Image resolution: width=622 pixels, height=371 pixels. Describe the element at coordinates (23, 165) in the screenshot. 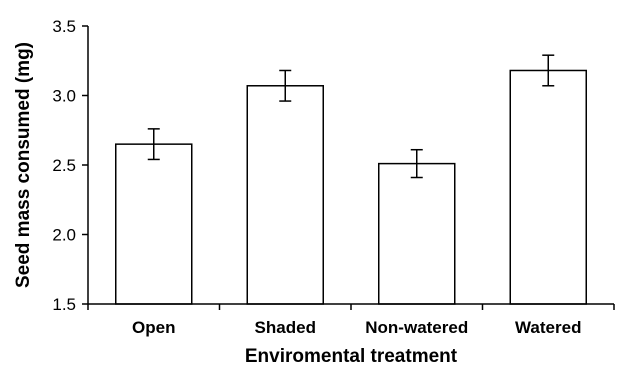

I see `y-axis-title: Seed mass consumed (mg)` at that location.